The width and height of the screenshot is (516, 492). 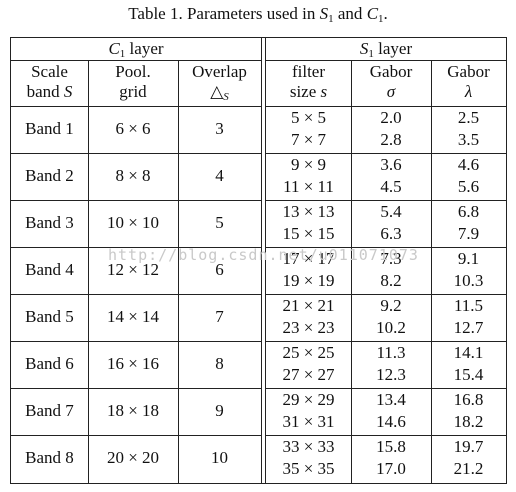 What do you see at coordinates (49, 269) in the screenshot?
I see `band-label: Band 4` at bounding box center [49, 269].